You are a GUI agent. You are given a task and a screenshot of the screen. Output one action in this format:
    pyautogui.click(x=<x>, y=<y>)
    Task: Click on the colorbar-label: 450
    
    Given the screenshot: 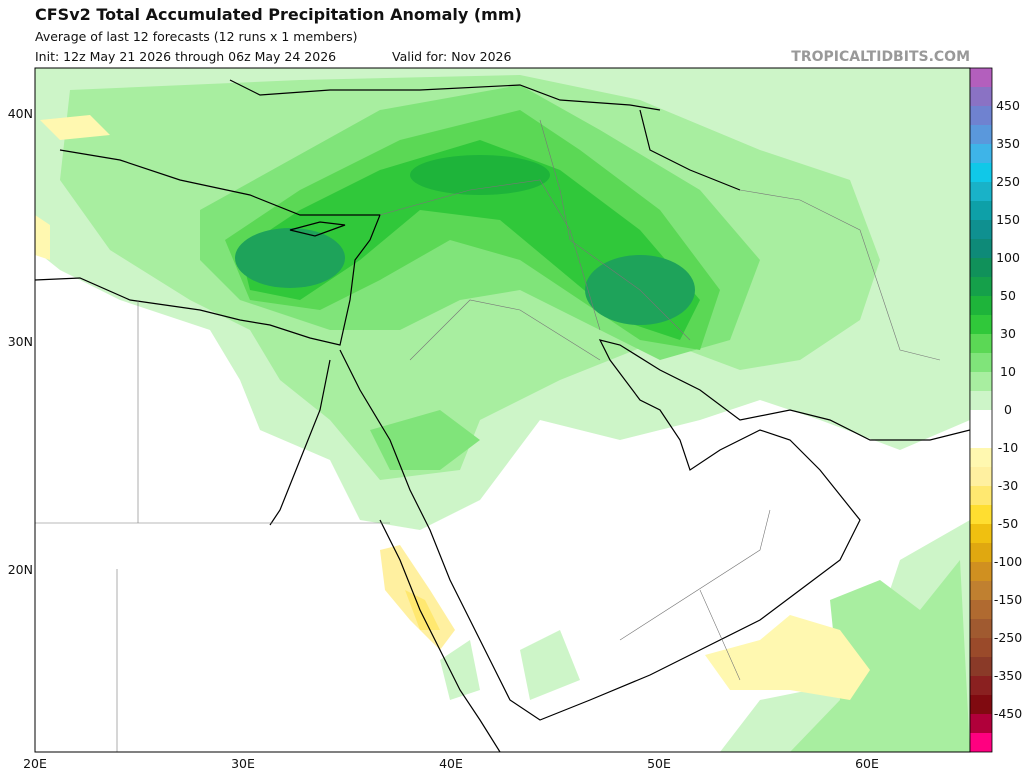 What is the action you would take?
    pyautogui.click(x=1008, y=105)
    